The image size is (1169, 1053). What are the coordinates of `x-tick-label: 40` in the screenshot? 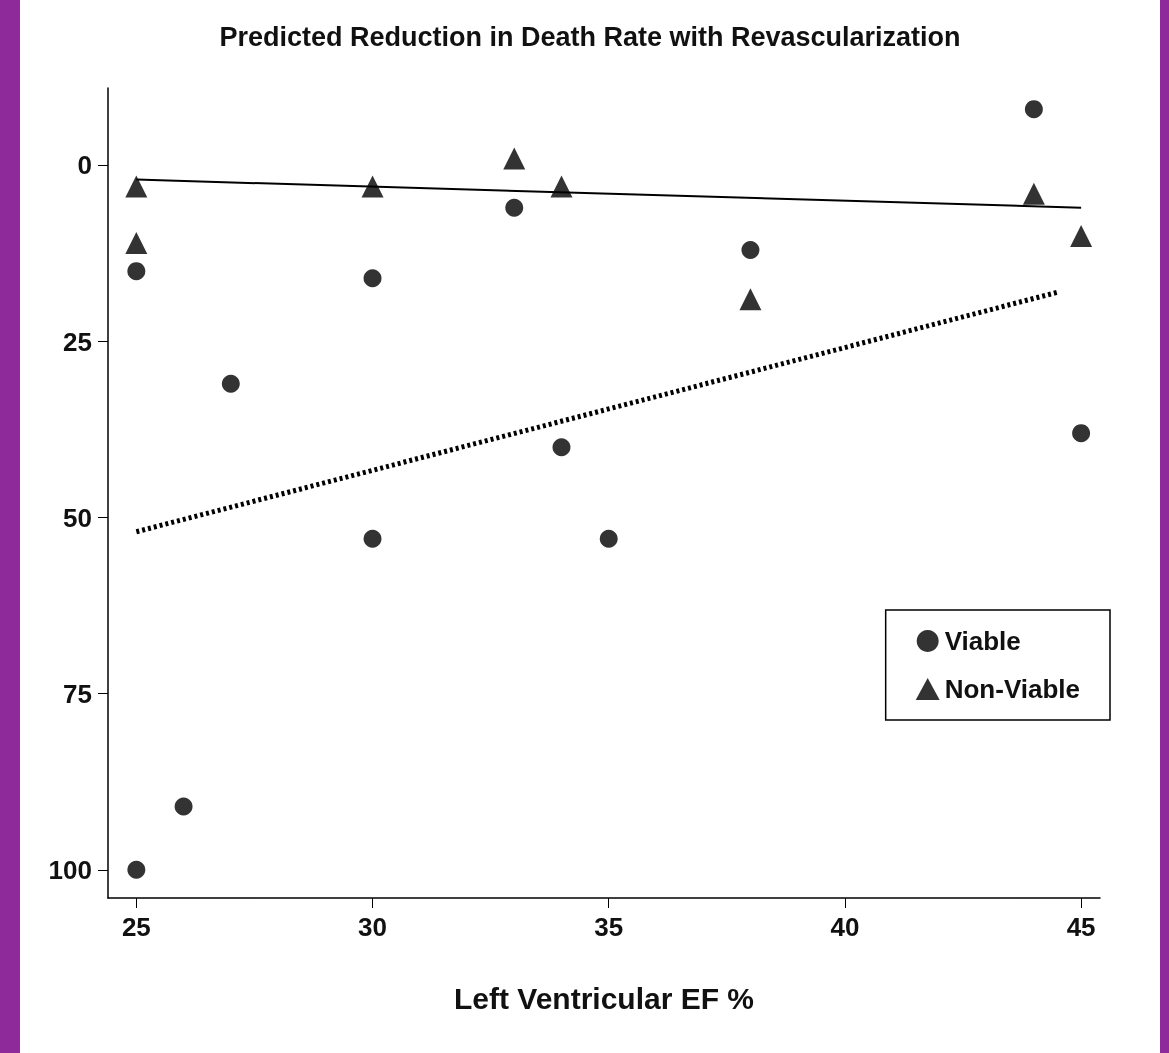 It's located at (845, 927).